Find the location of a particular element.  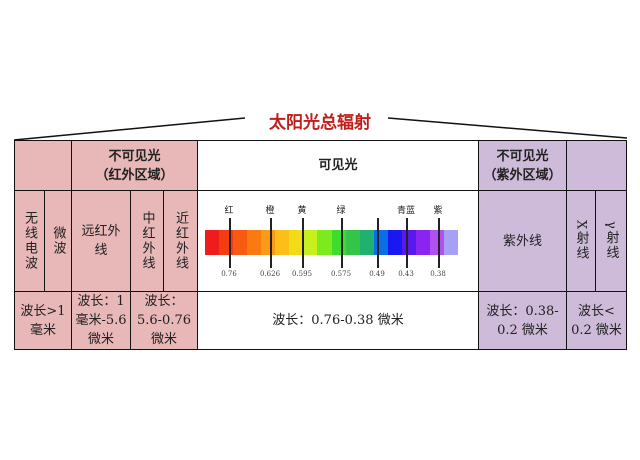

spectrum-wavelength-label: 0.43 is located at coordinates (406, 274).